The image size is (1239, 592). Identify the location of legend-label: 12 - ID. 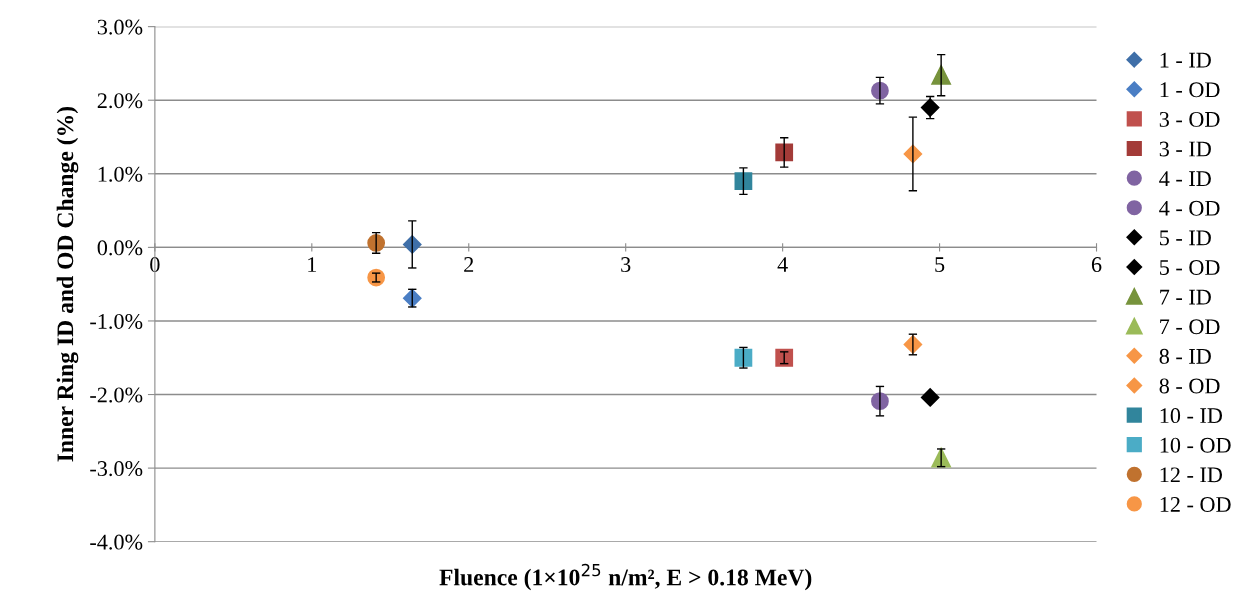
(1191, 475).